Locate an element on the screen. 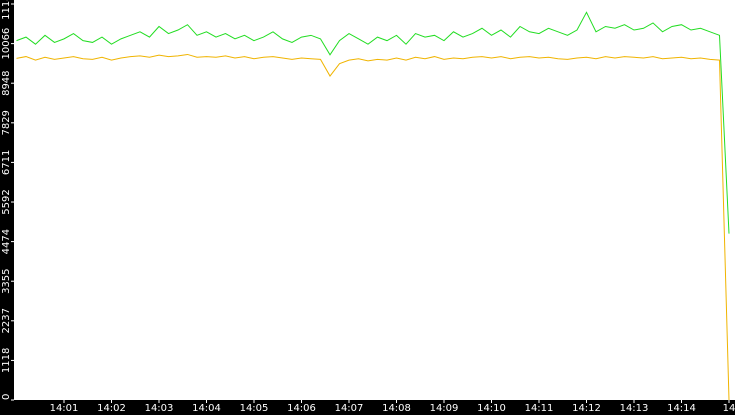 This screenshot has height=415, width=735. y-tick-label: 3355 is located at coordinates (6, 280).